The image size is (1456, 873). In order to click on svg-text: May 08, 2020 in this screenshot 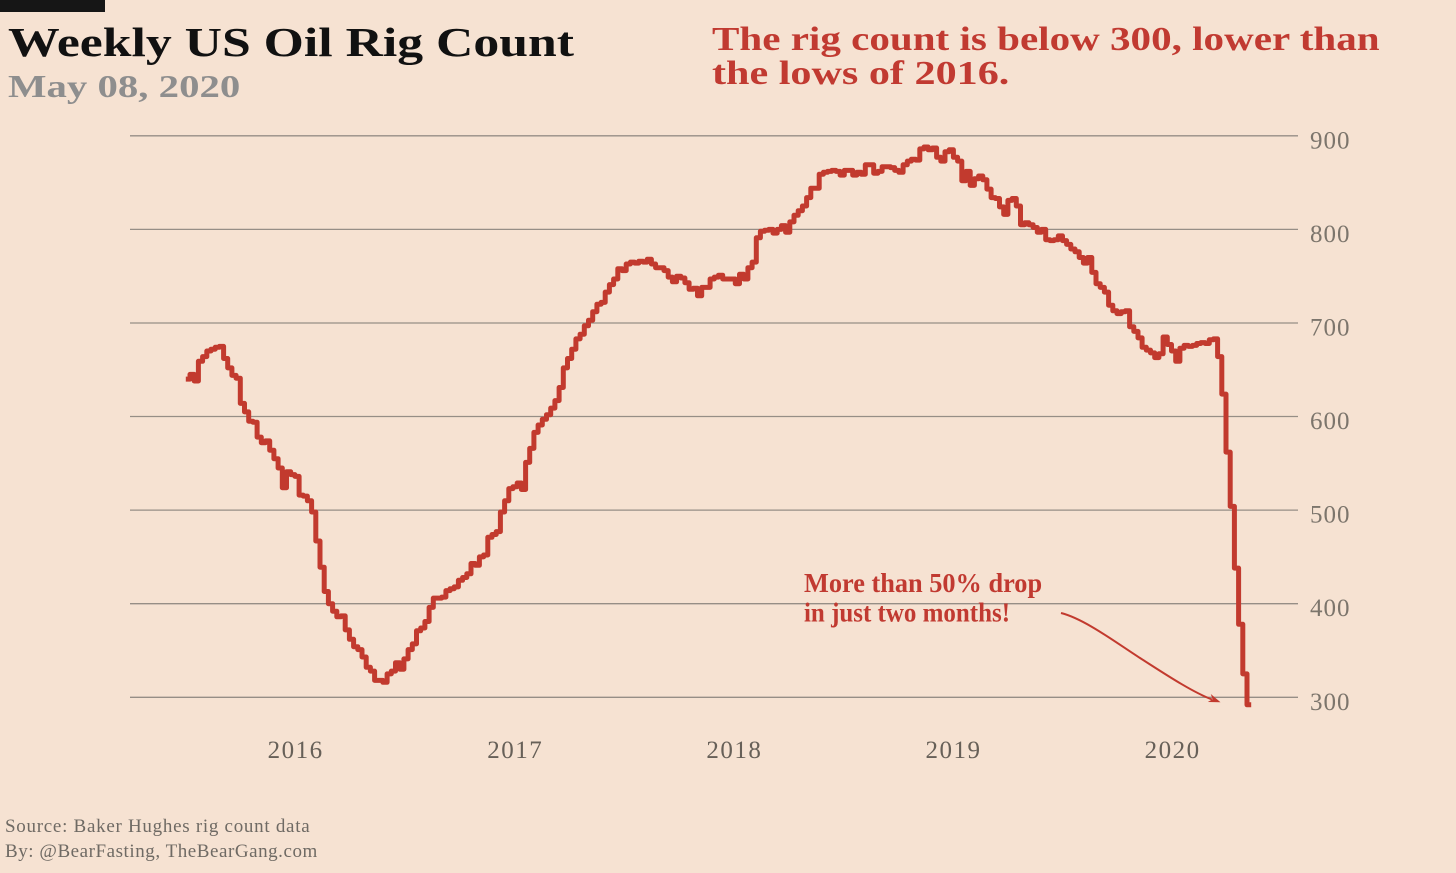, I will do `click(124, 86)`.